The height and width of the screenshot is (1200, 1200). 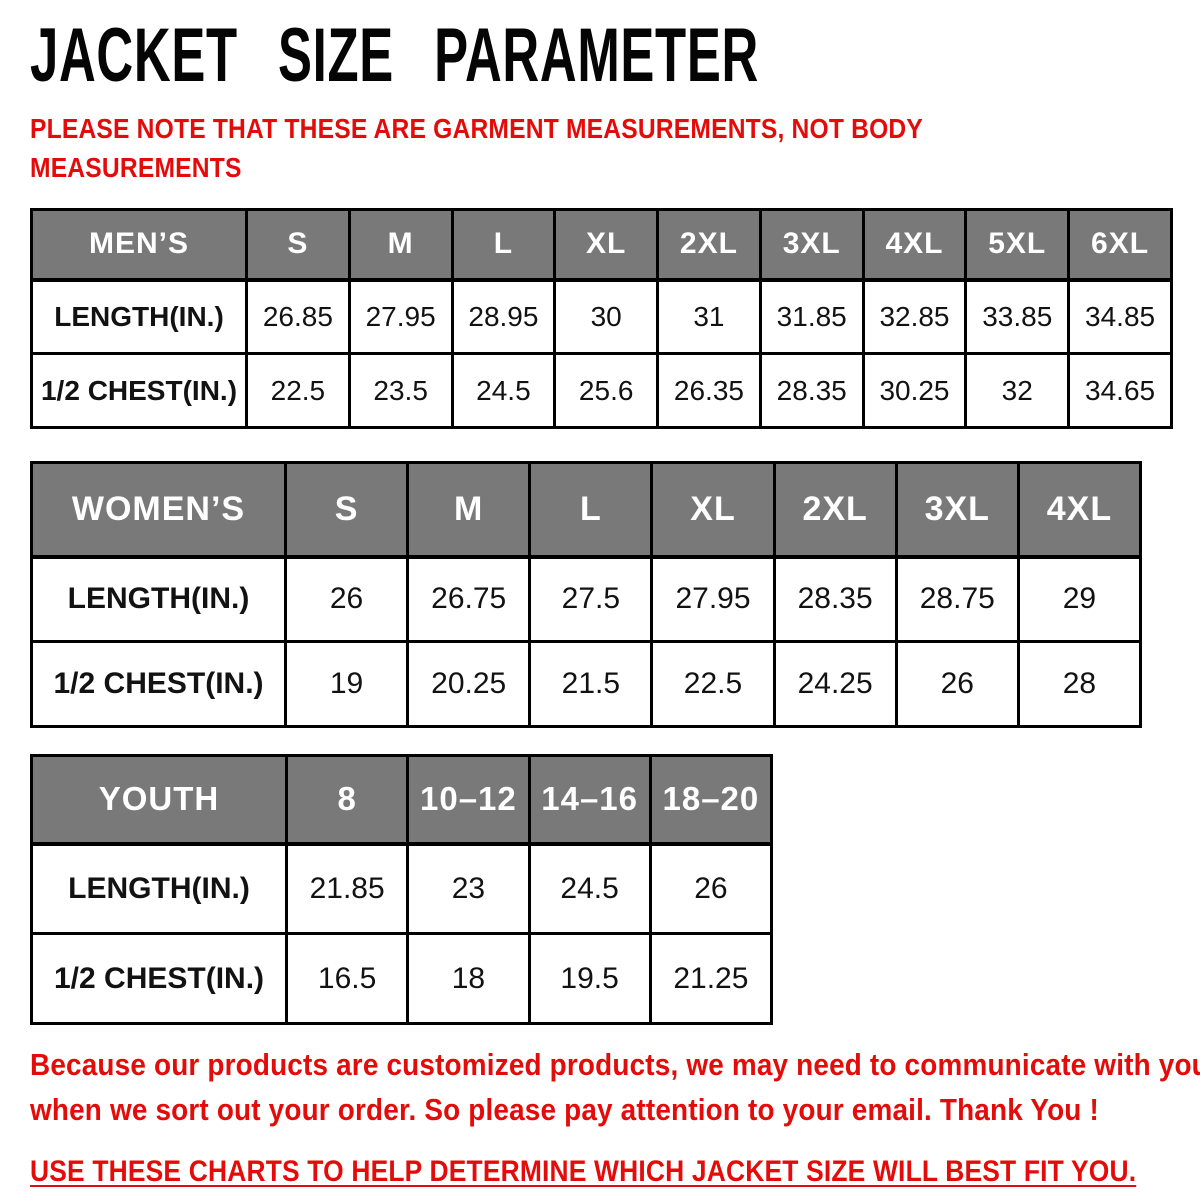 I want to click on measurement-value: 32.85, so click(x=914, y=316).